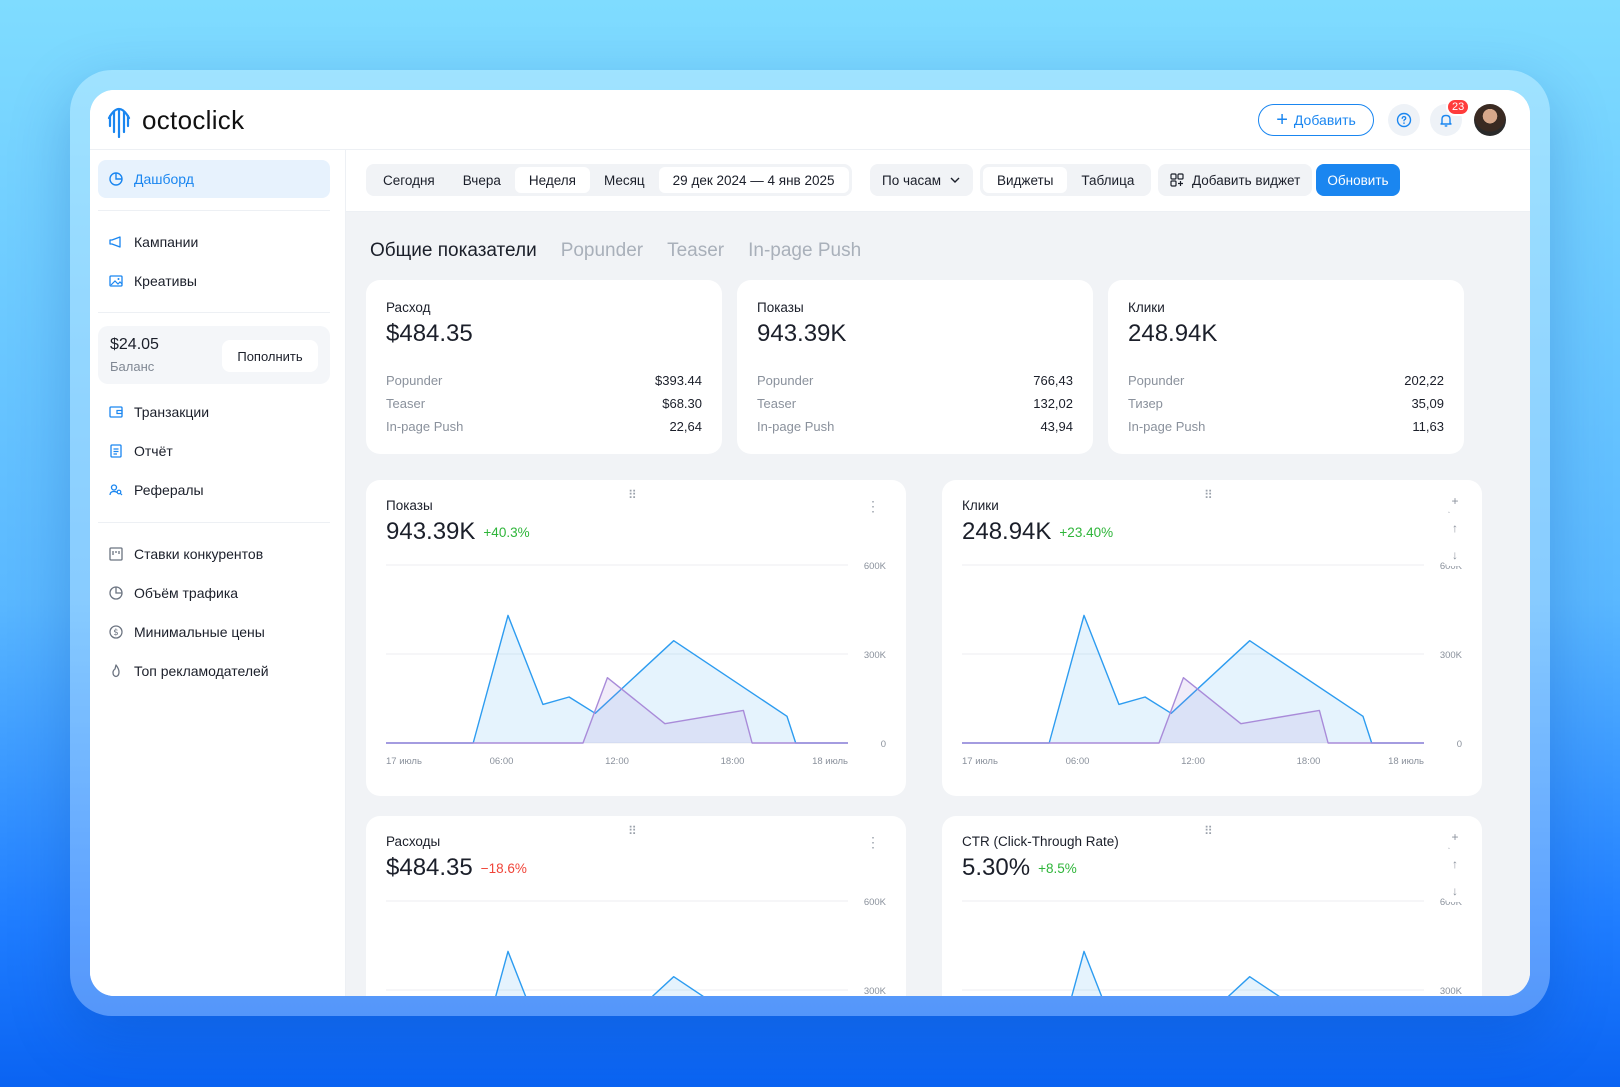  What do you see at coordinates (1459, 744) in the screenshot?
I see `y-tick-label: 0` at bounding box center [1459, 744].